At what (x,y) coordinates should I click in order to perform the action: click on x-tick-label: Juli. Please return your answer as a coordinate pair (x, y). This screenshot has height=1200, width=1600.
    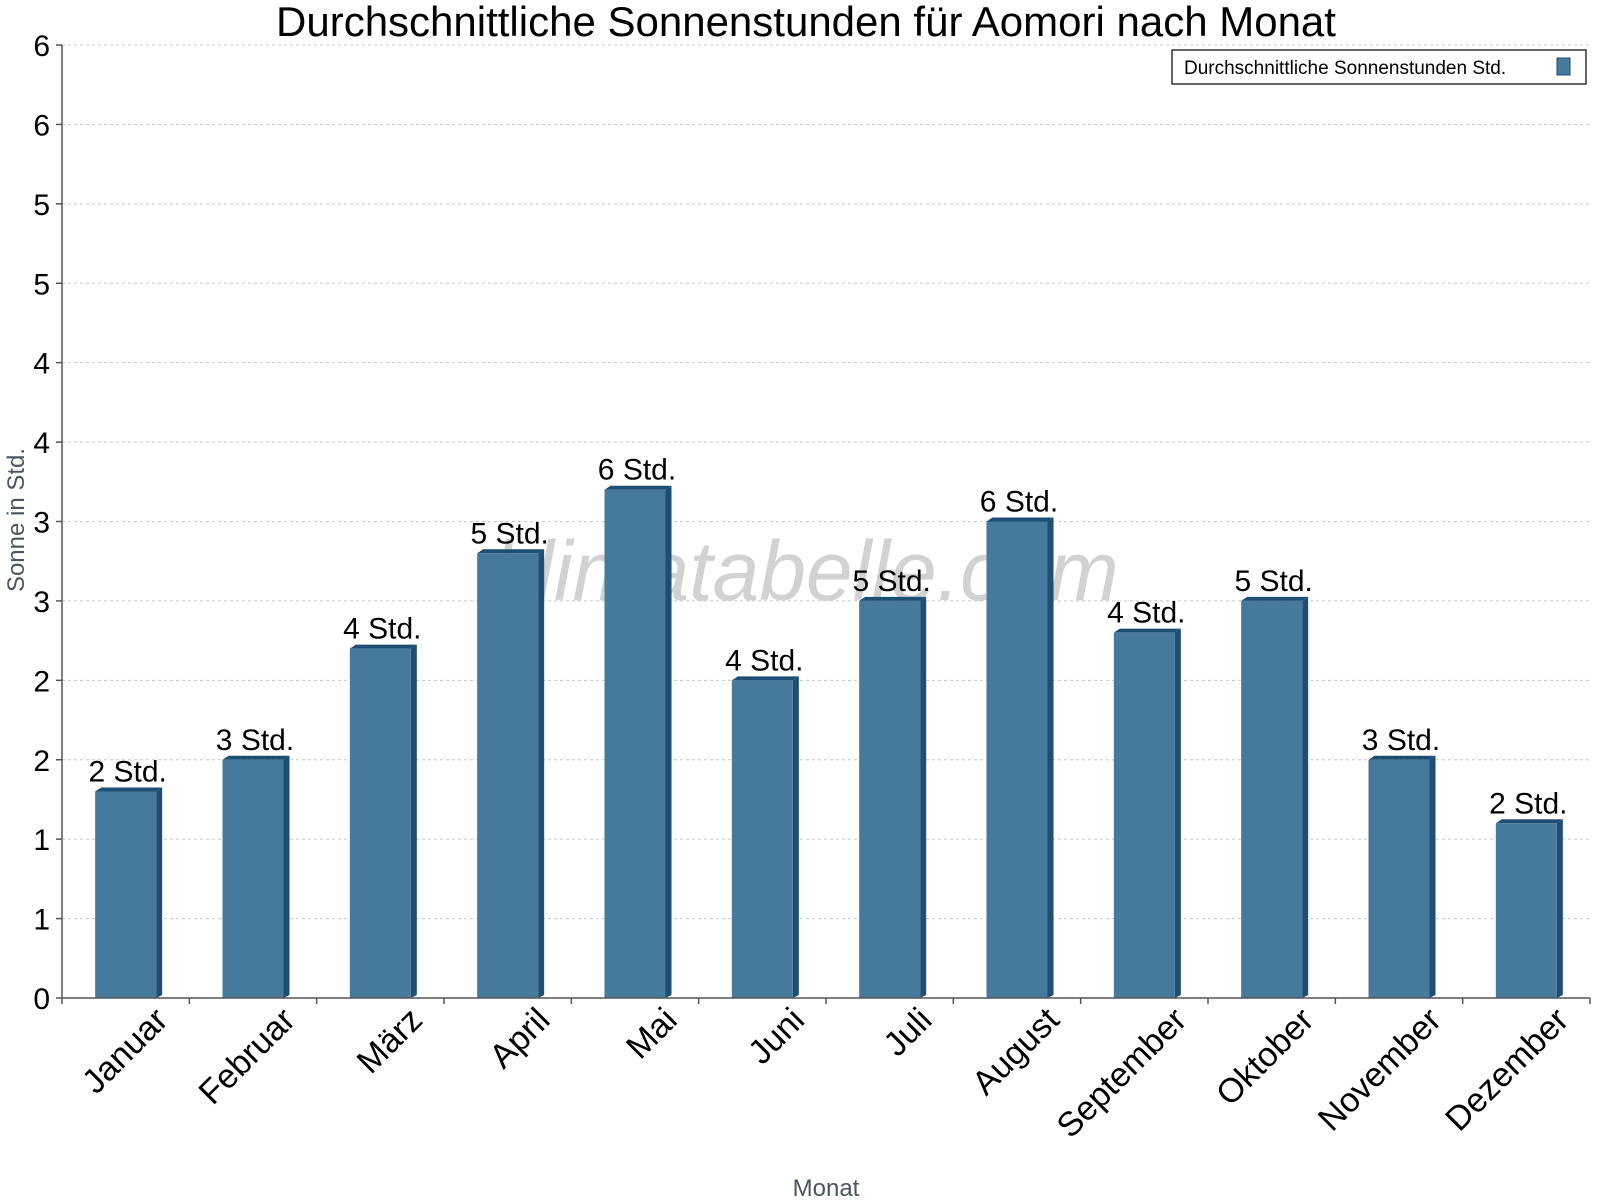
    Looking at the image, I should click on (907, 1032).